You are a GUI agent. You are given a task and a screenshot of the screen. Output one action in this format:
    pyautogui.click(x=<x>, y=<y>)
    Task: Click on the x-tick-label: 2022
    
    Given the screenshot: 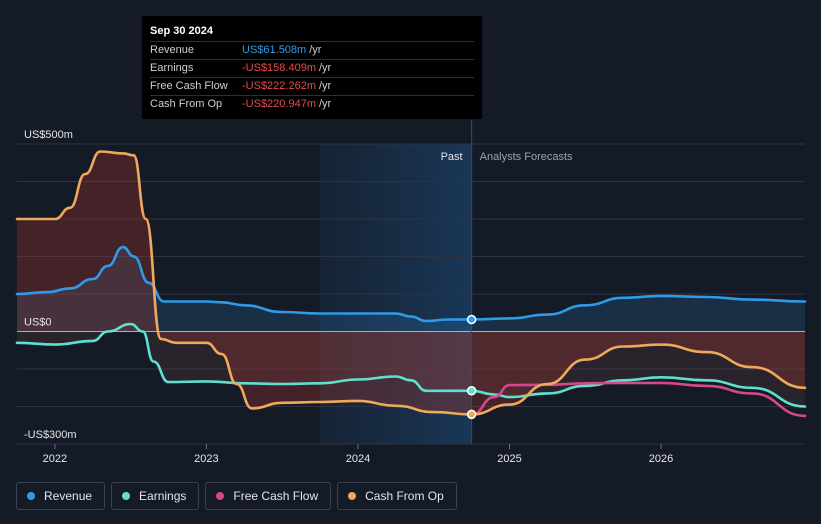 What is the action you would take?
    pyautogui.click(x=55, y=459)
    